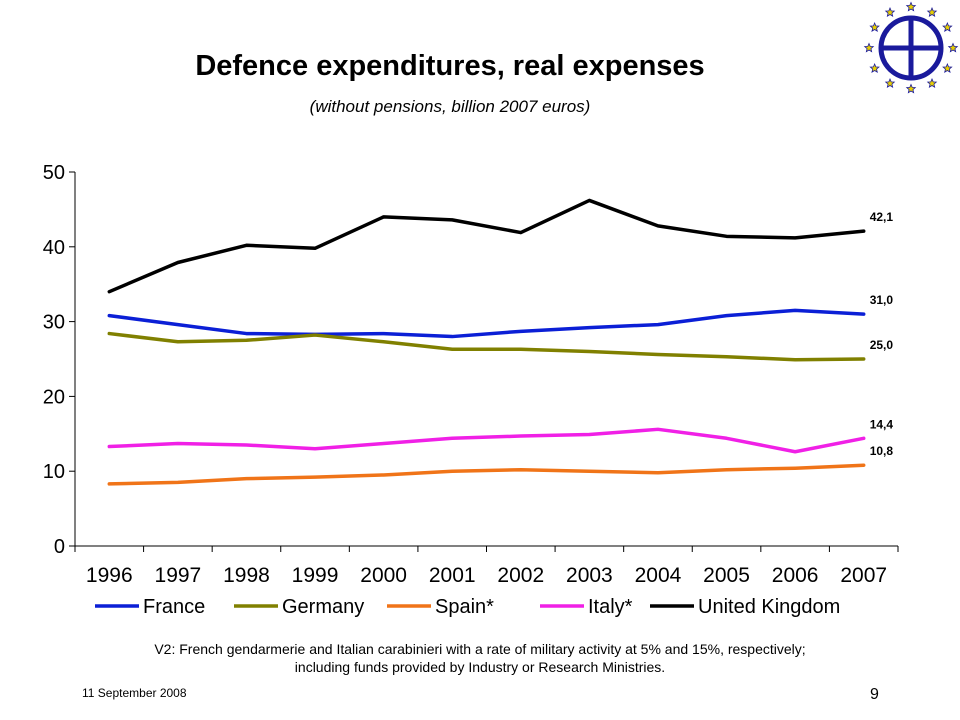 The height and width of the screenshot is (720, 960). Describe the element at coordinates (882, 451) in the screenshot. I see `data-label: 10,8` at that location.